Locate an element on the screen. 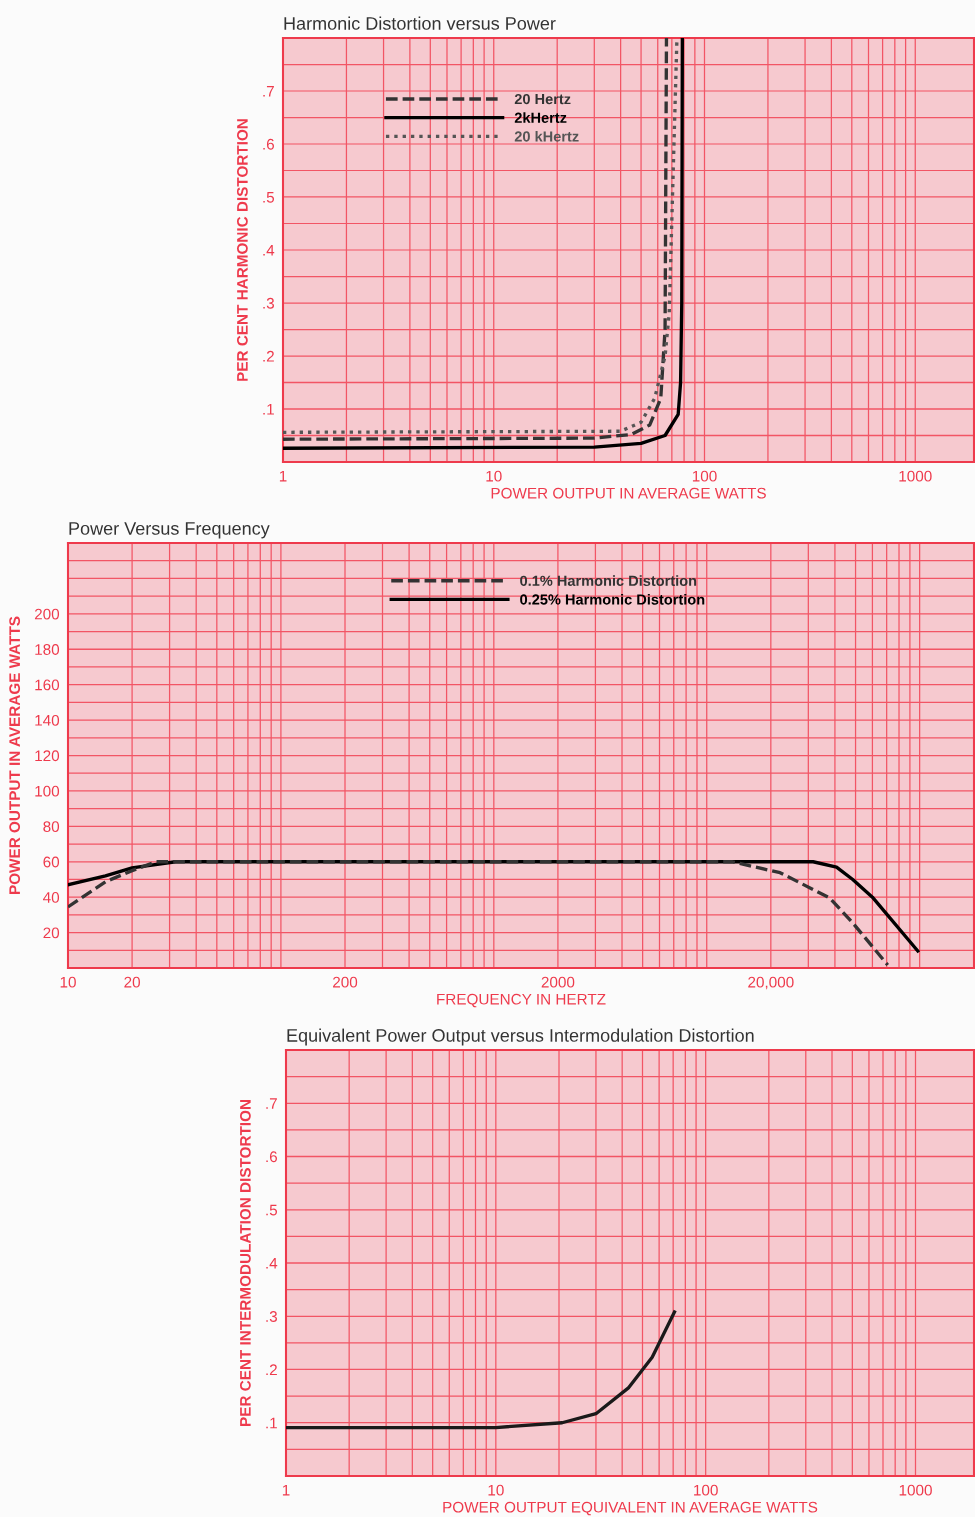  x-tick-label: 2000 is located at coordinates (558, 982).